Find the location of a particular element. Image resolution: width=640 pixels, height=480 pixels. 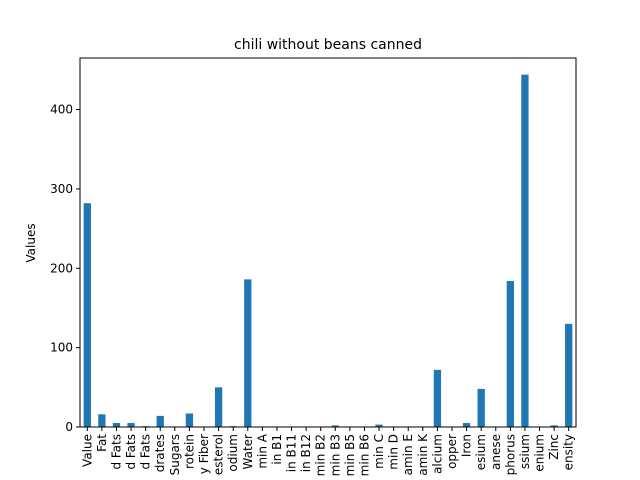

x-tick-label: drates is located at coordinates (160, 453).